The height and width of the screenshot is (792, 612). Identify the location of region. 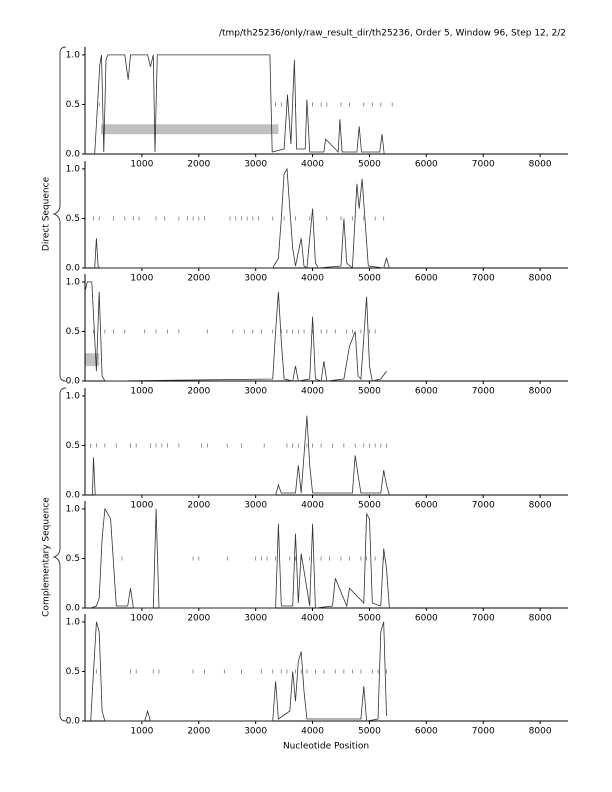
(189, 129).